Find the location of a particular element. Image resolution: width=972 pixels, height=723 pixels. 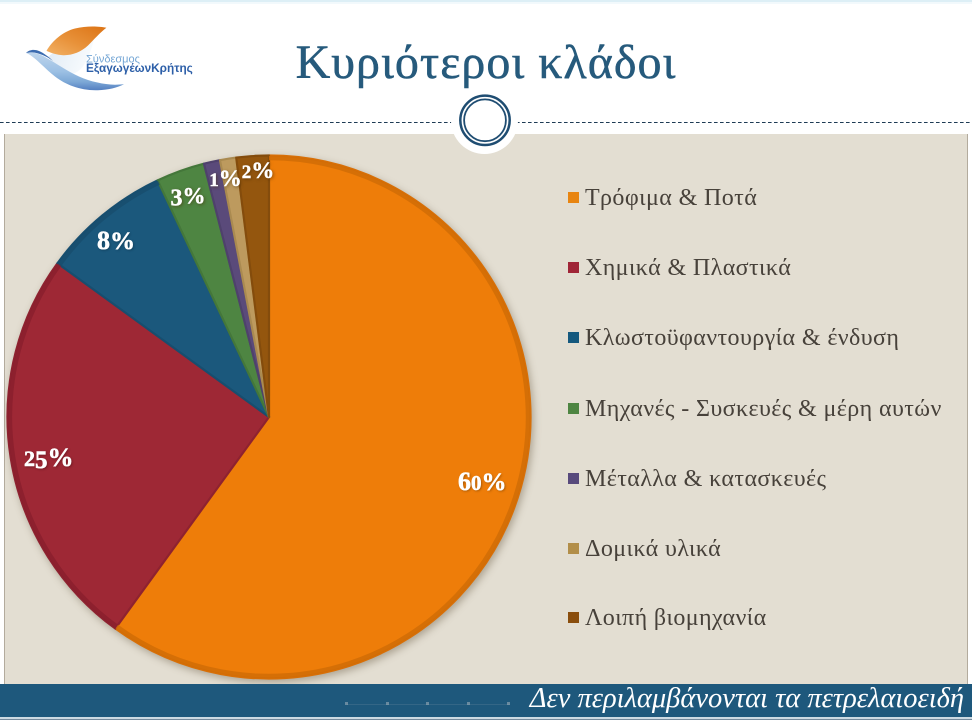

svg-text: 1% is located at coordinates (225, 178).